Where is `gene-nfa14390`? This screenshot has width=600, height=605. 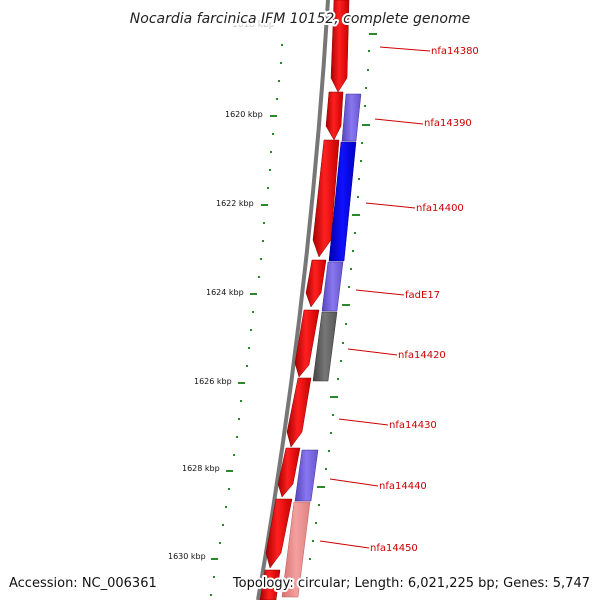
gene-nfa14390 is located at coordinates (334, 116).